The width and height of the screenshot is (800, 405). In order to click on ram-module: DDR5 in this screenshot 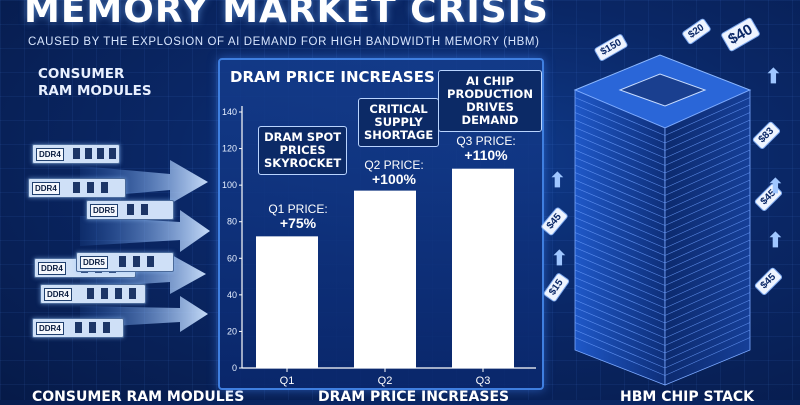, I will do `click(130, 210)`.